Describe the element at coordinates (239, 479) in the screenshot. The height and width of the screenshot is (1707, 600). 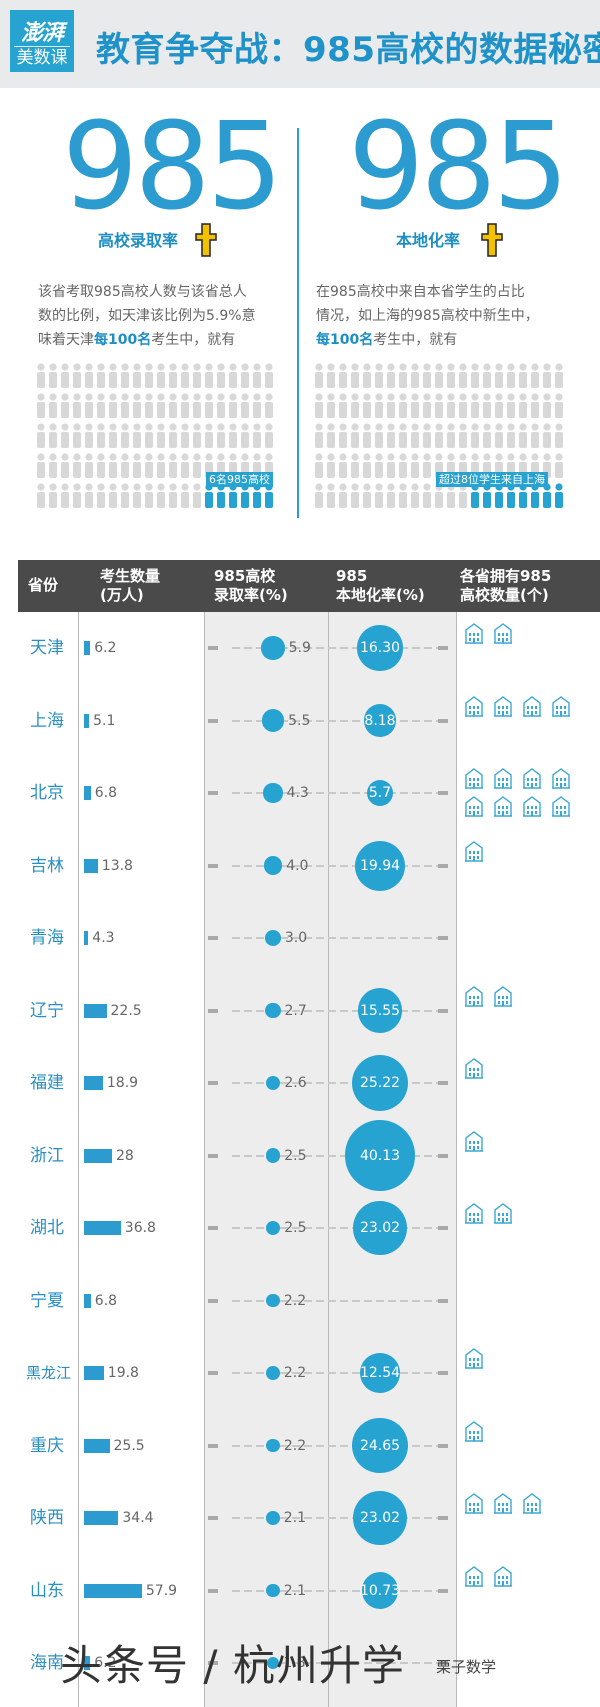
I see `admission-example-tag: 6名985高校` at that location.